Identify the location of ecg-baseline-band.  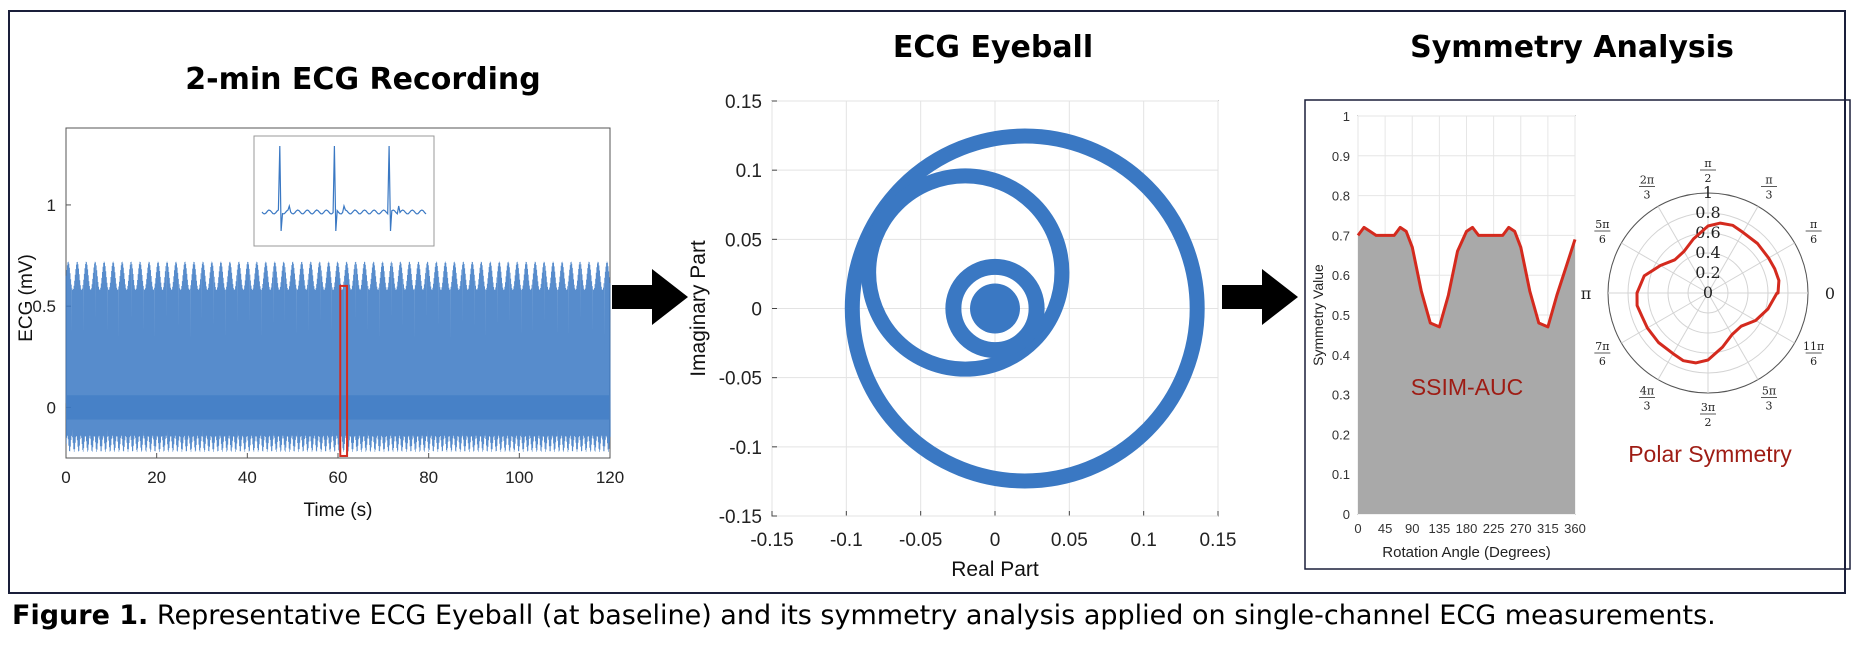
(338, 407).